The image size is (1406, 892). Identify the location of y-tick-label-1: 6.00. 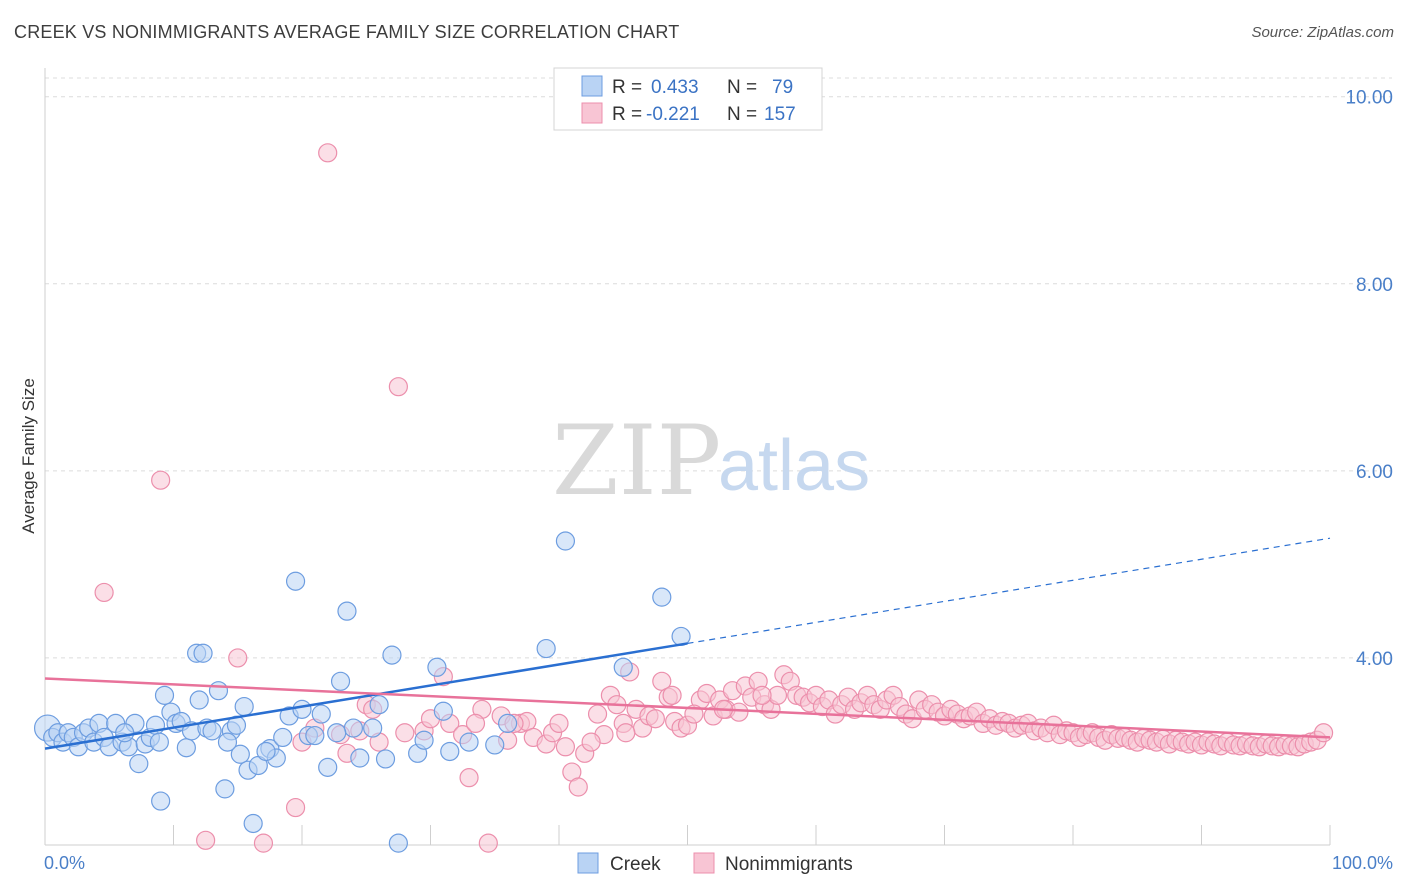
(1374, 472).